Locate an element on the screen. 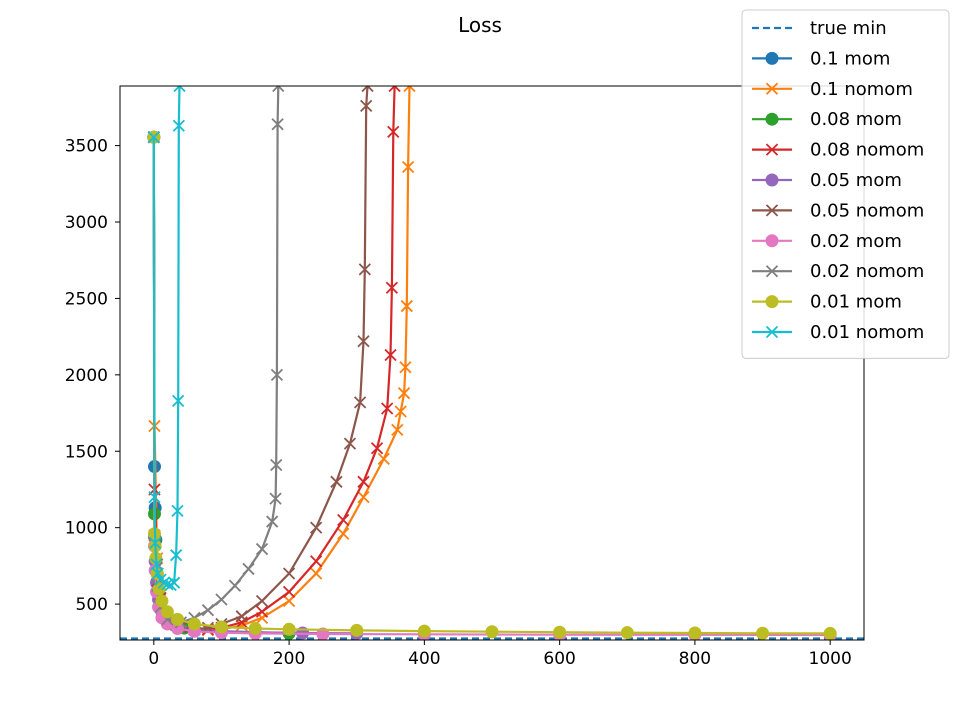 The image size is (960, 720). legend-box is located at coordinates (845, 184).